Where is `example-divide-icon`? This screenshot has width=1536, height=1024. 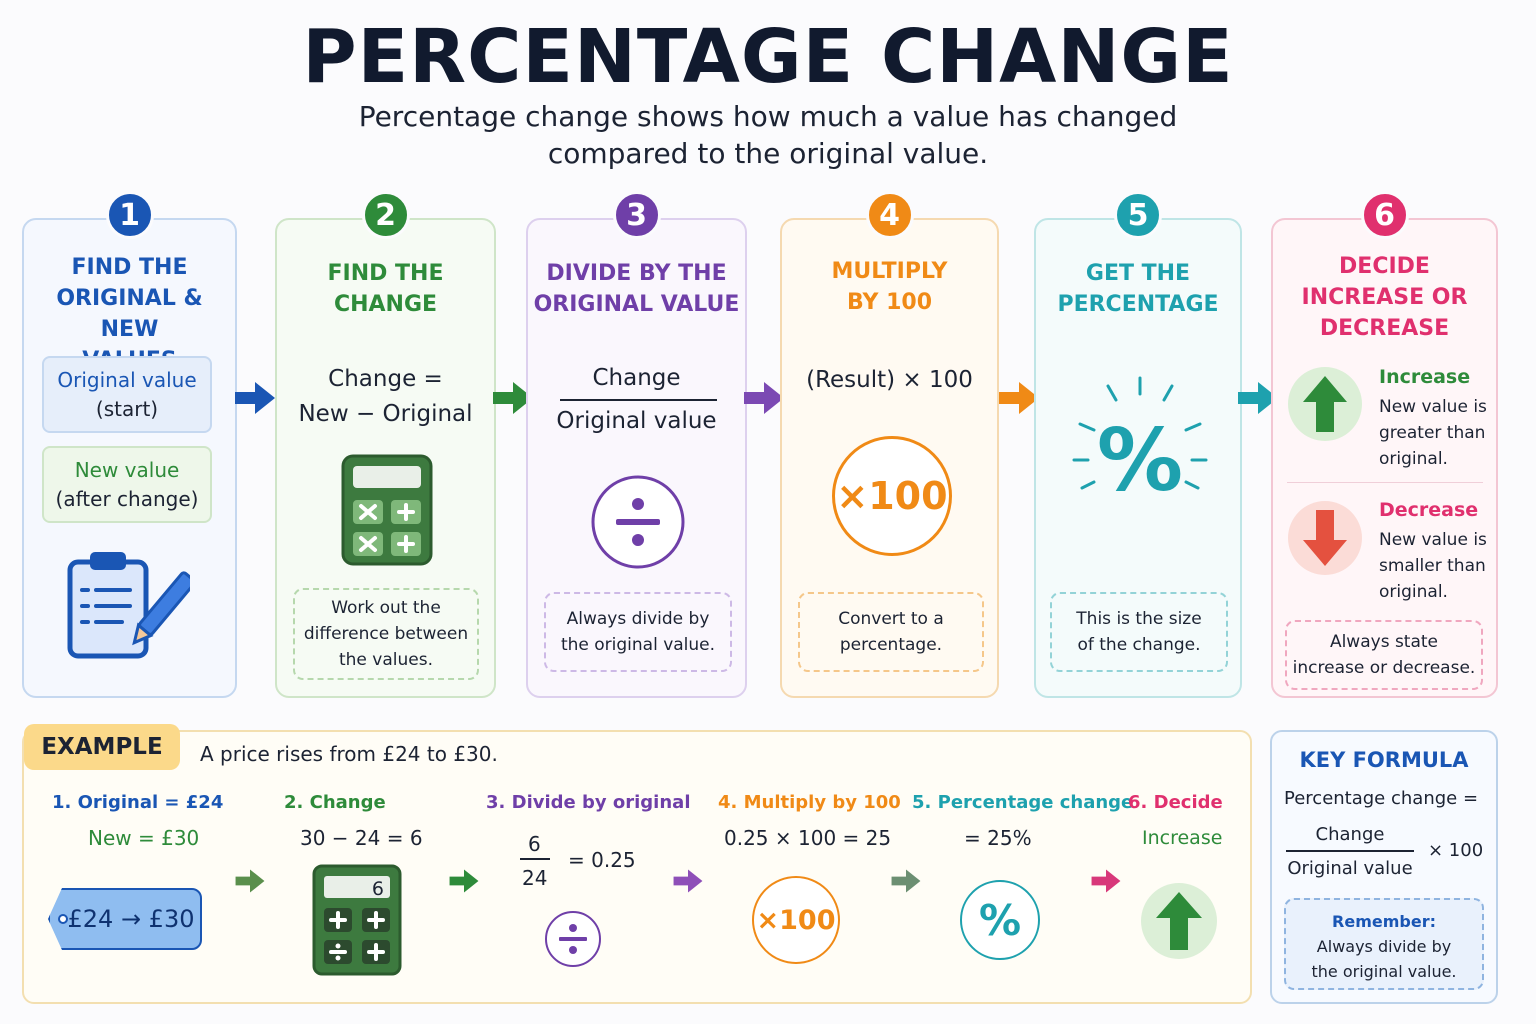 example-divide-icon is located at coordinates (573, 939).